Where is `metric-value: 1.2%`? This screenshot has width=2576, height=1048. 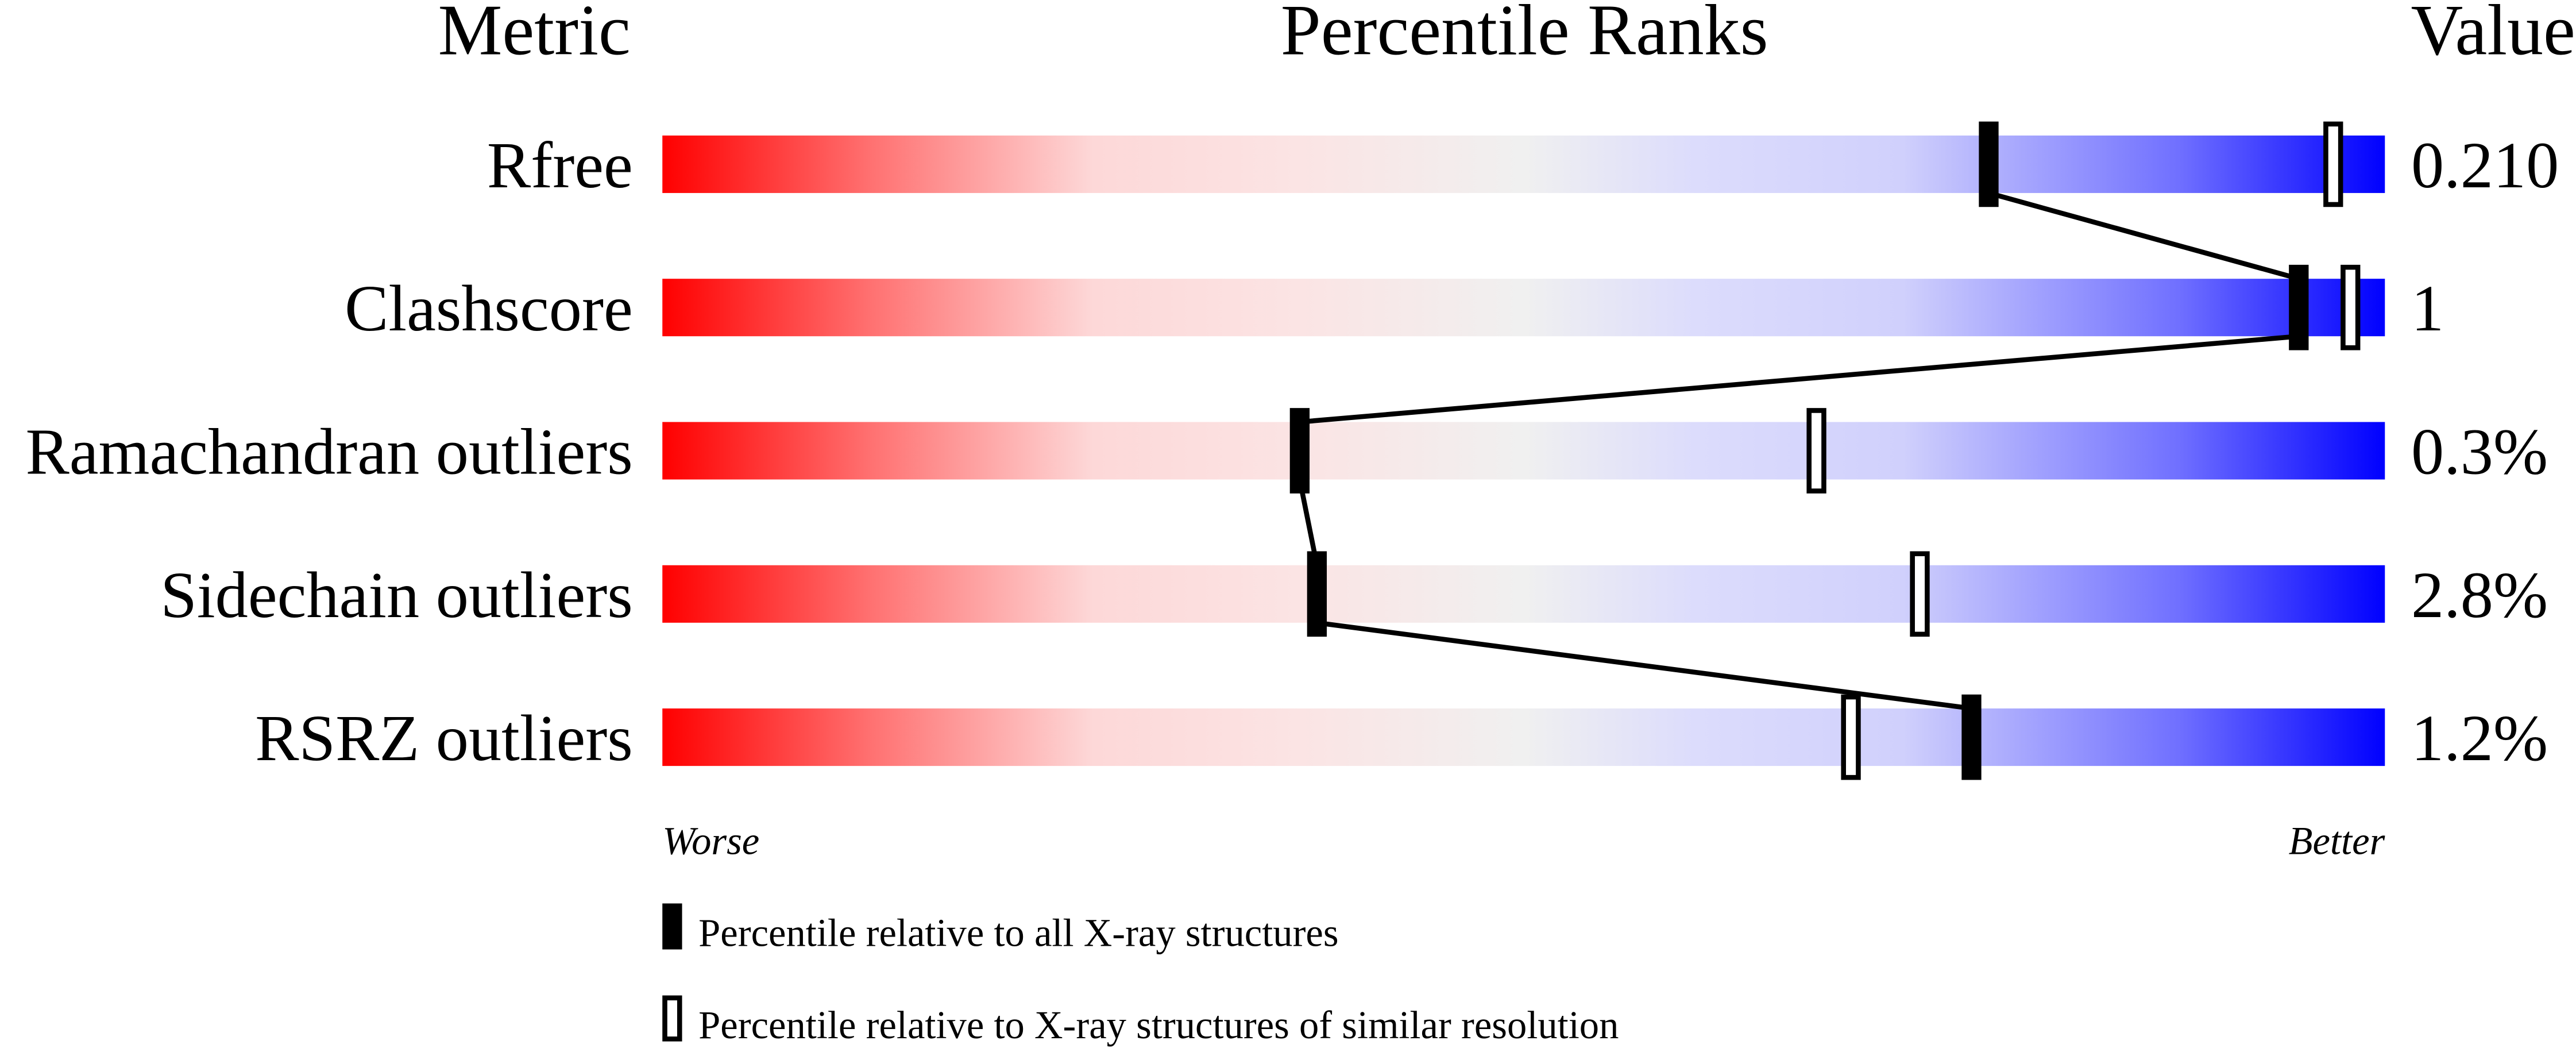 metric-value: 1.2% is located at coordinates (2479, 738).